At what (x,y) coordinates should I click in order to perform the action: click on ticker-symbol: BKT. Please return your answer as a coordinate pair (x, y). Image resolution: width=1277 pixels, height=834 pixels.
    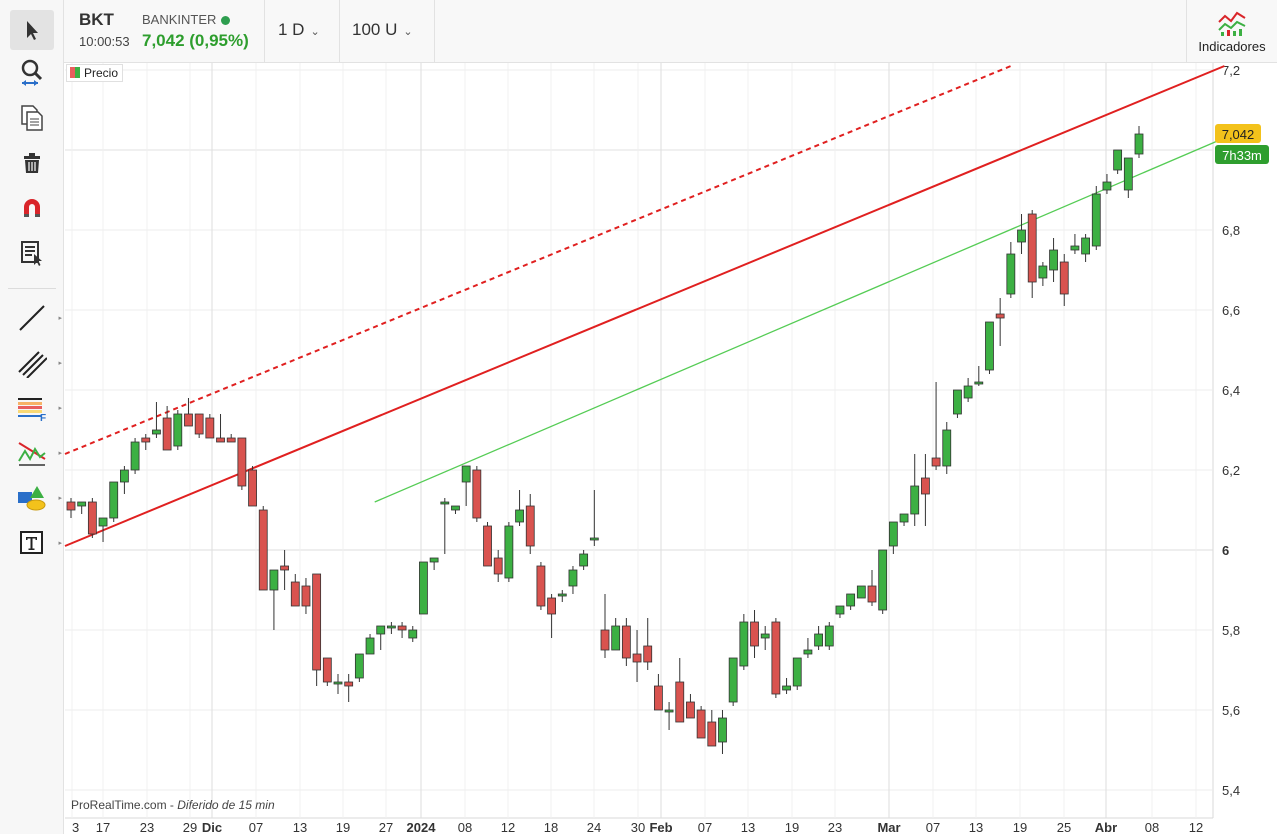
    Looking at the image, I should click on (96, 19).